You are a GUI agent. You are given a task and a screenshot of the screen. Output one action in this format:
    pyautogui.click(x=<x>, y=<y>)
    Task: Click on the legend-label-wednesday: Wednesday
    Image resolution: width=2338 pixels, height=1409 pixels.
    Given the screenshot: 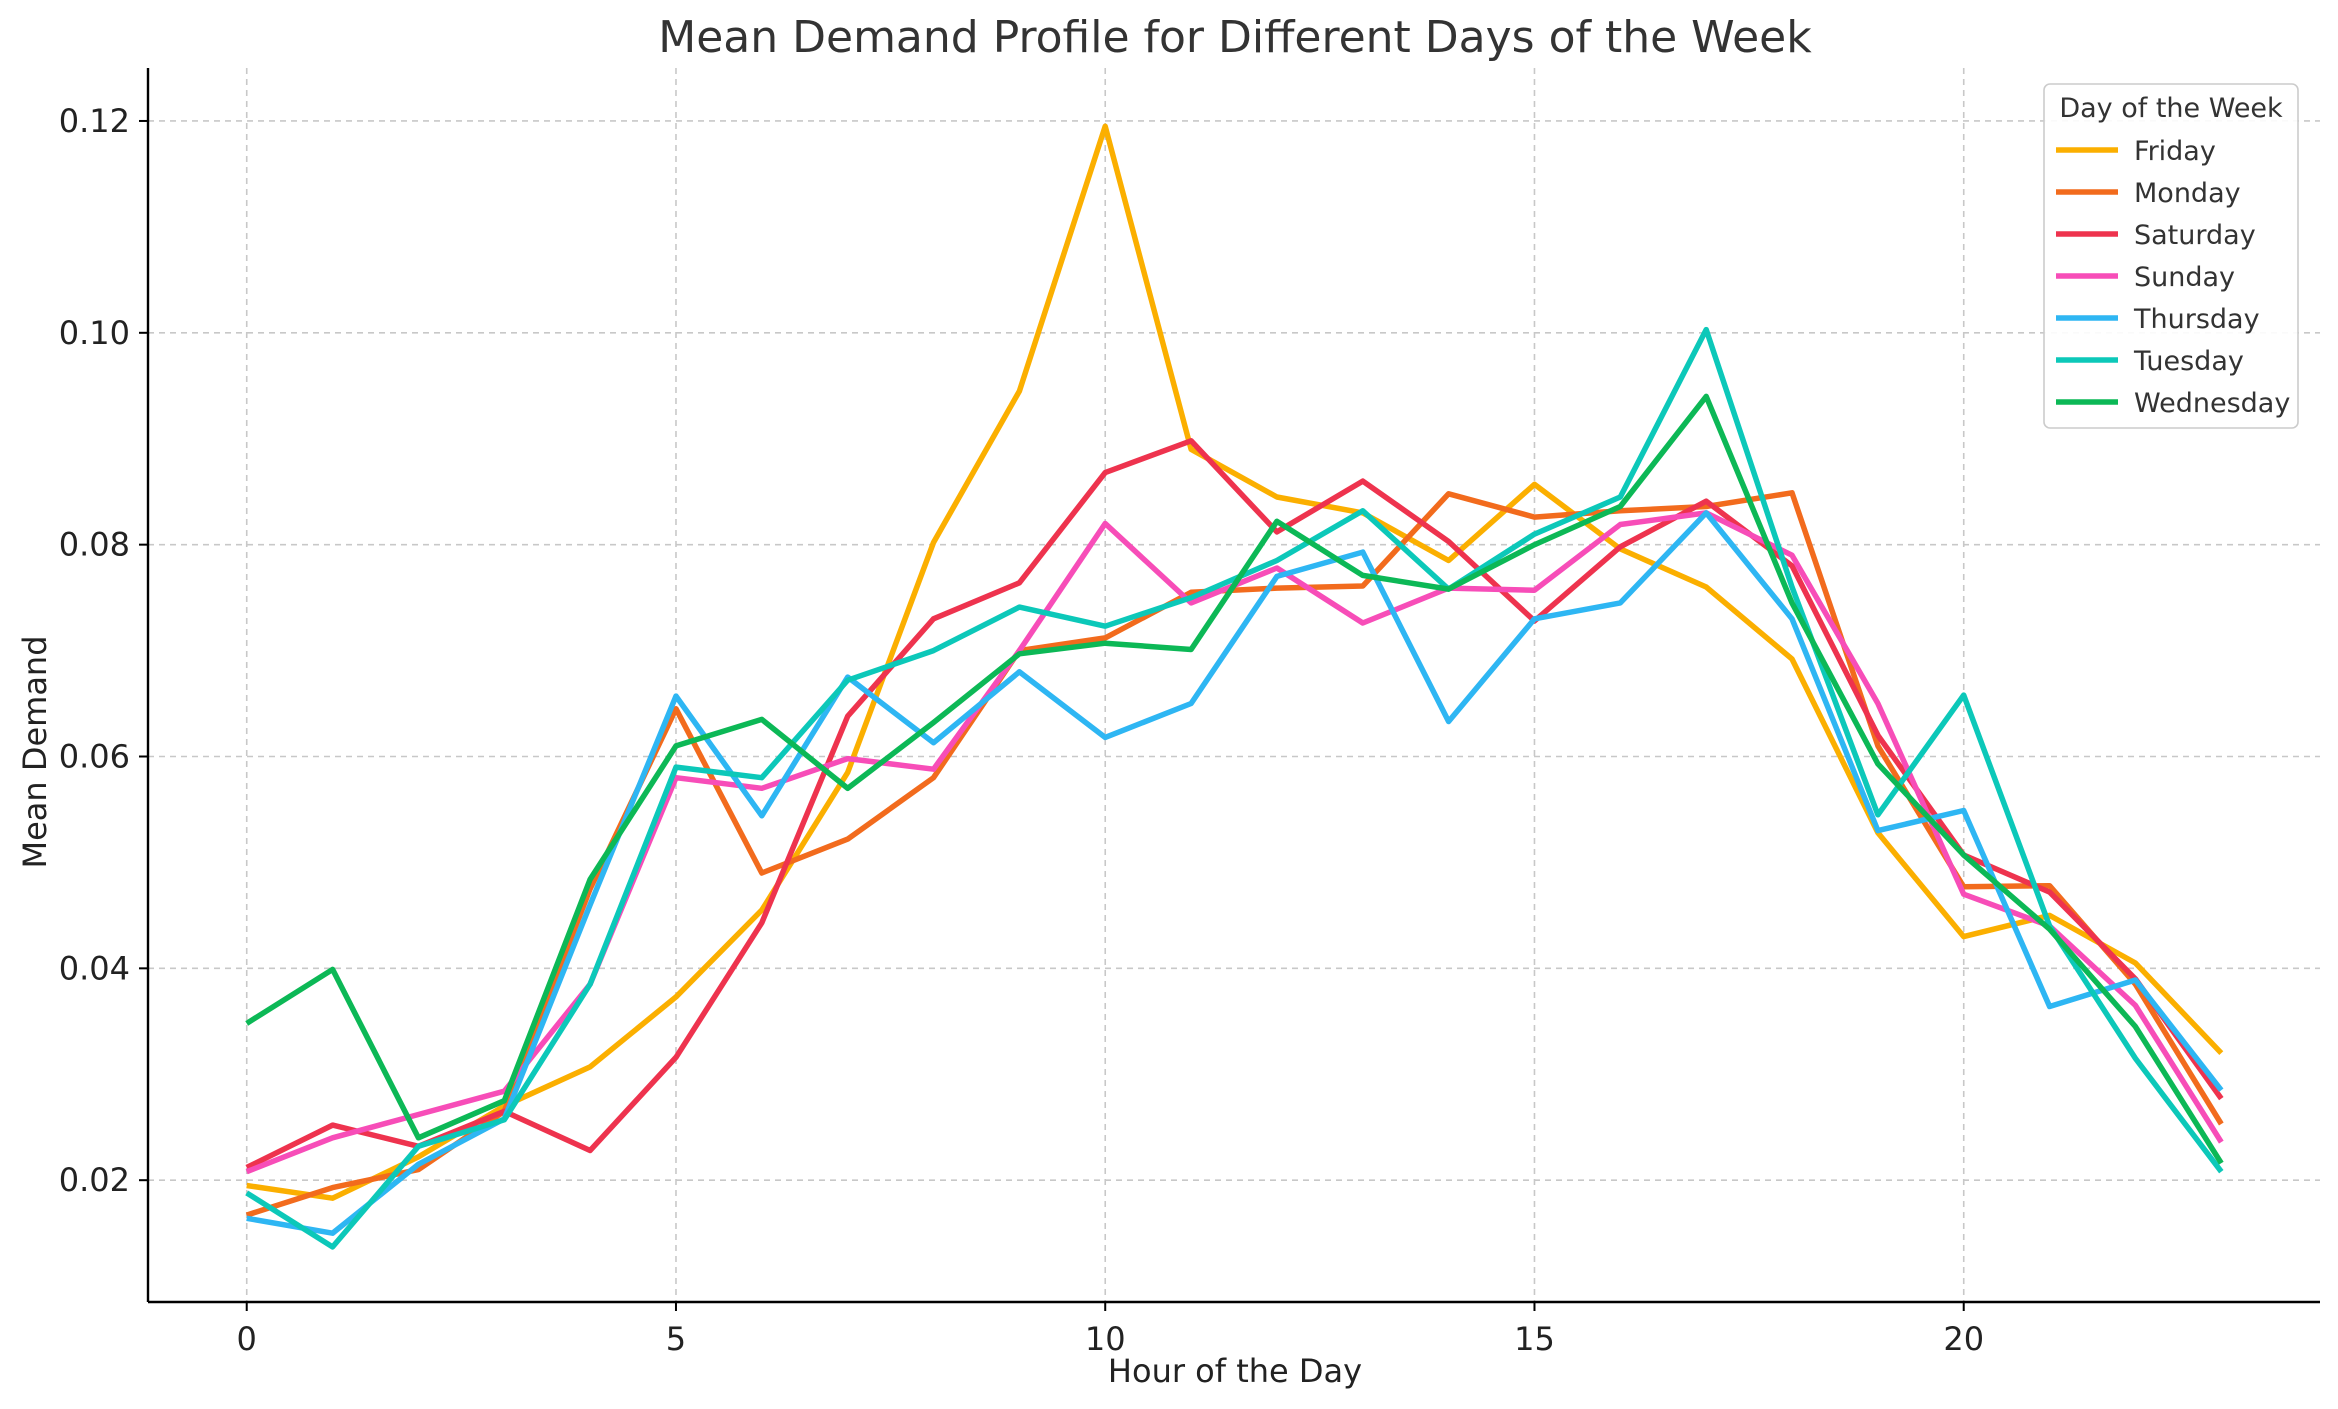 What is the action you would take?
    pyautogui.click(x=2212, y=403)
    